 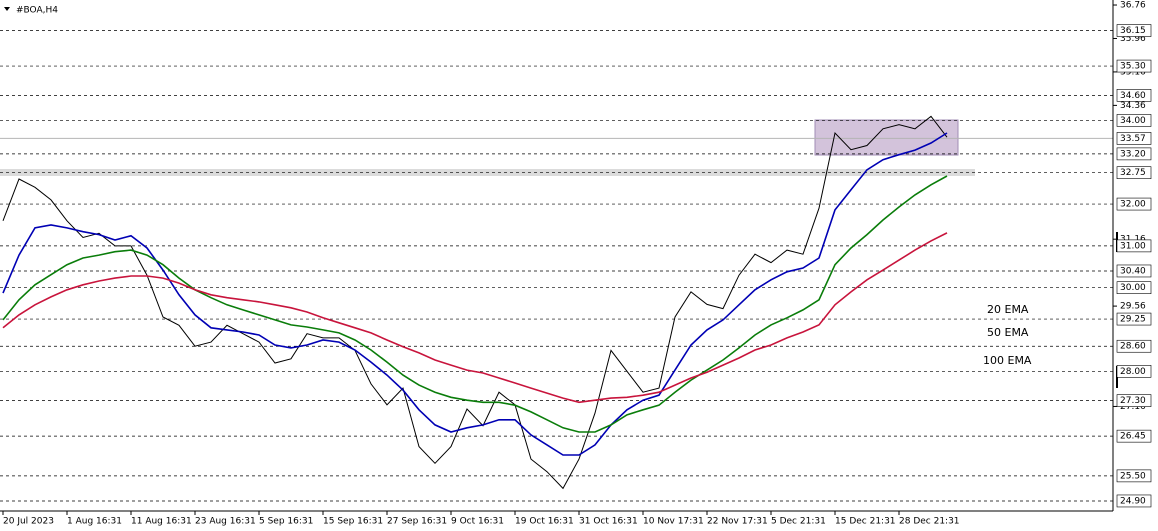 I want to click on level-label: 26.45, so click(x=1133, y=437).